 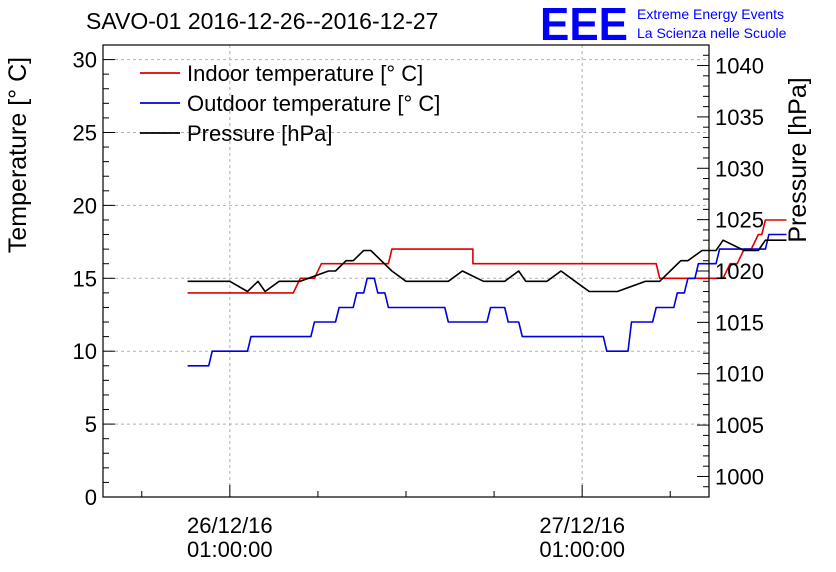 What do you see at coordinates (739, 476) in the screenshot?
I see `y2-tick-label: 1000` at bounding box center [739, 476].